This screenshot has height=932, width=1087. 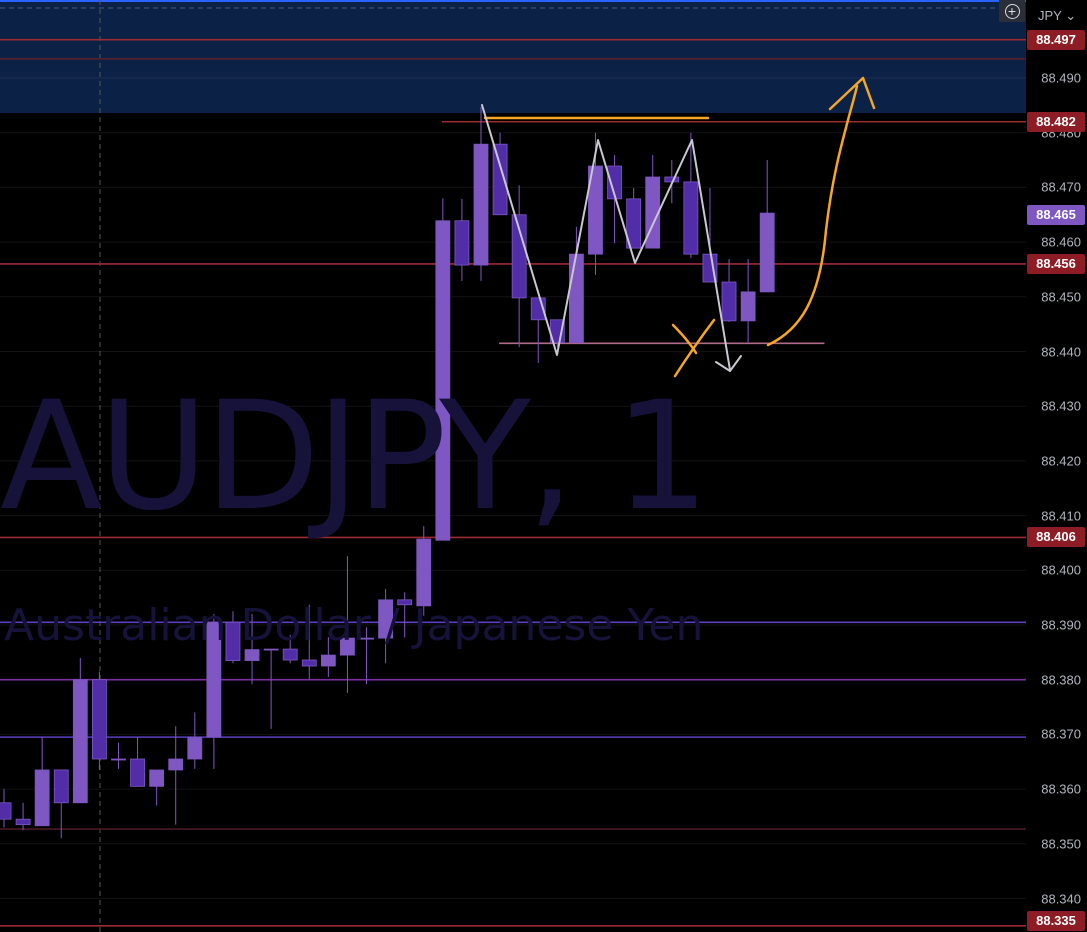 I want to click on price-tag: 88.465, so click(x=1056, y=214).